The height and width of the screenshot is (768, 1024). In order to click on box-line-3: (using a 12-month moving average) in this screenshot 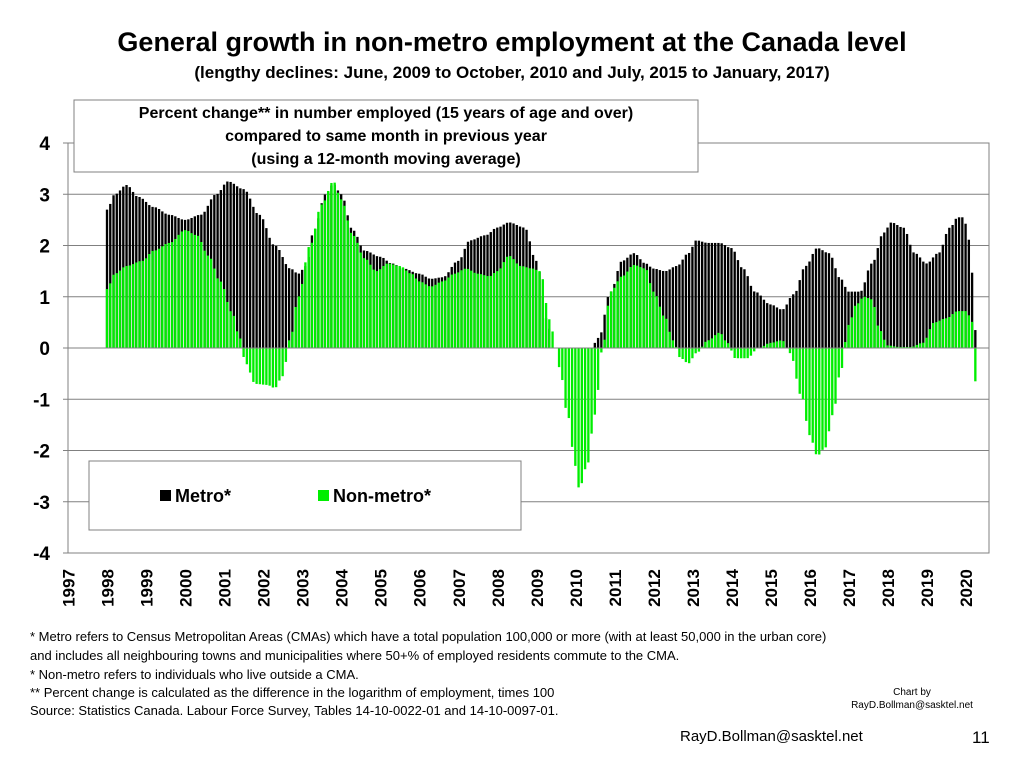, I will do `click(385, 159)`.